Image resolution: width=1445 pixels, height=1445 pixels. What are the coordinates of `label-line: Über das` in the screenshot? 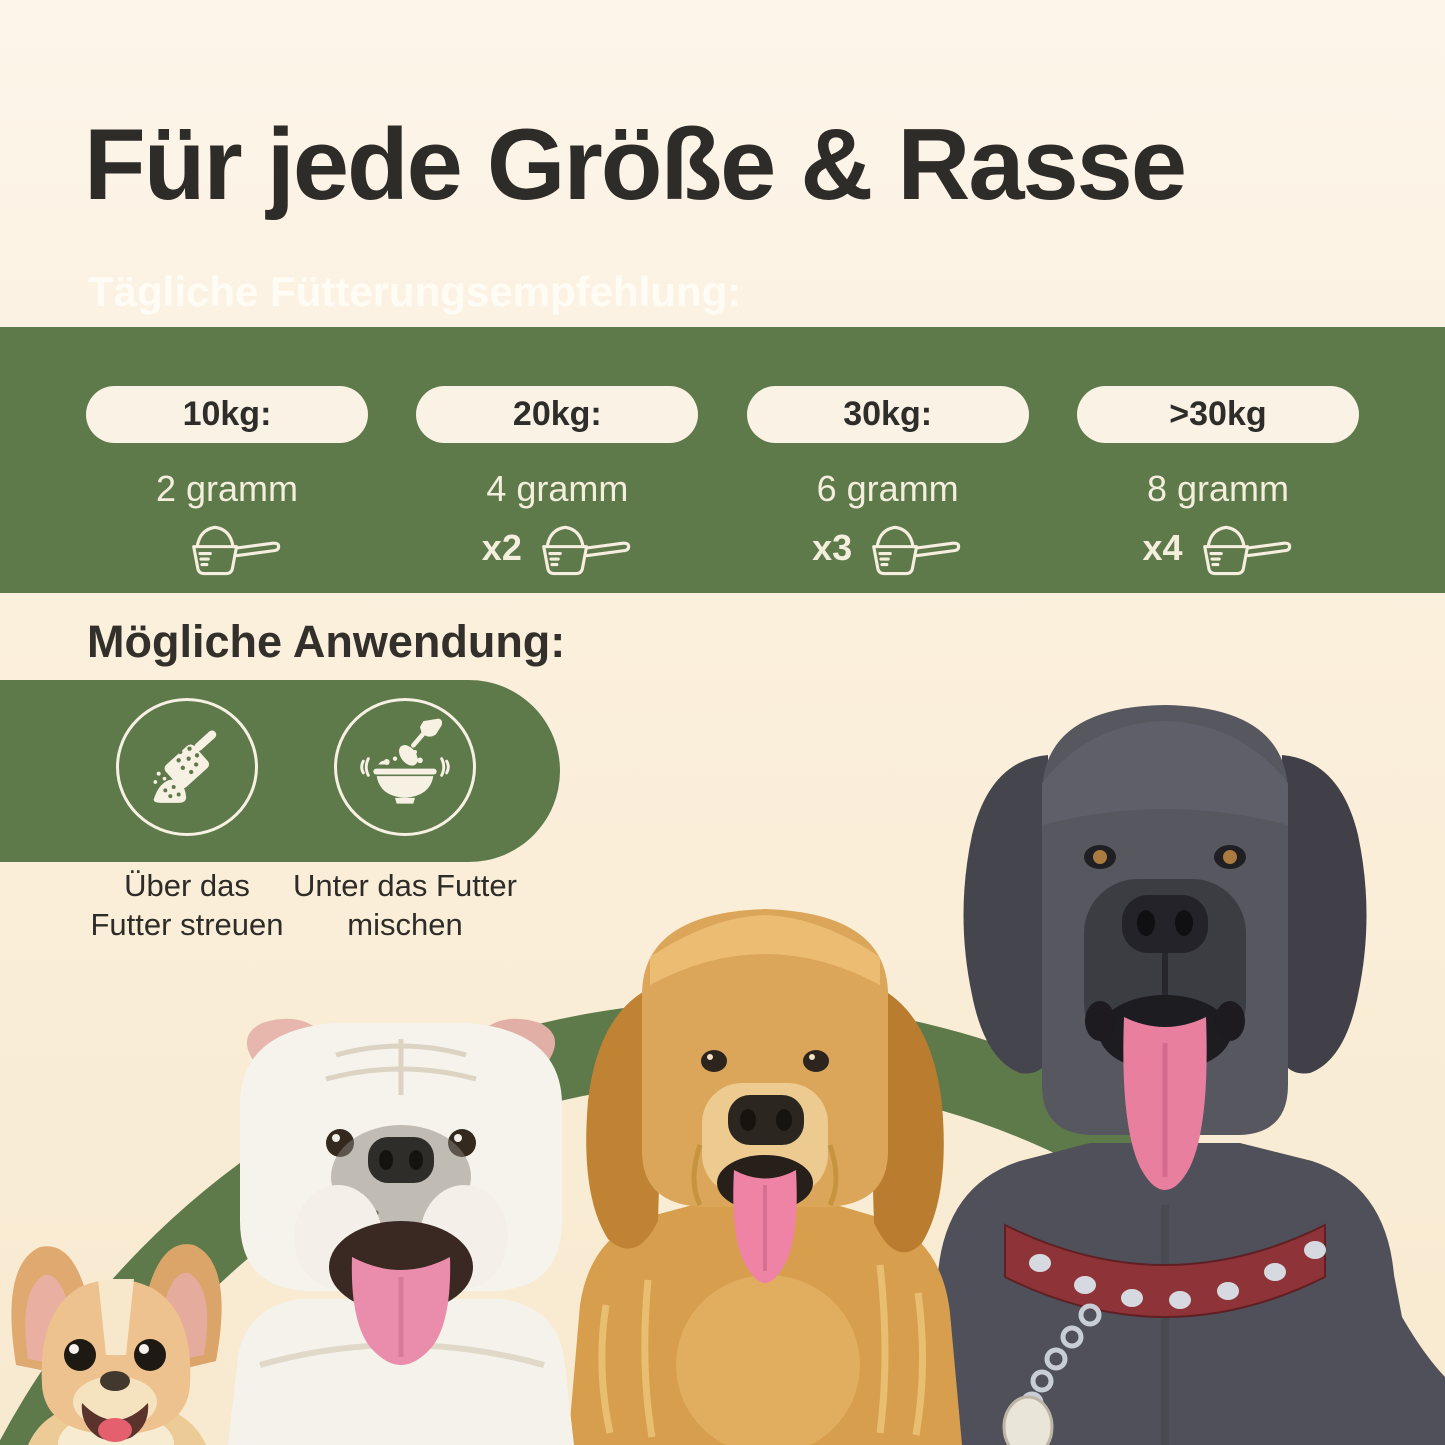 It's located at (187, 885).